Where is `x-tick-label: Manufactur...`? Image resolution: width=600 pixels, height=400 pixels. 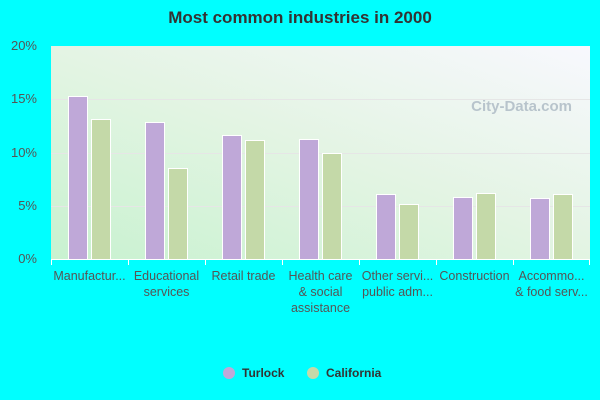
x-tick-label: Manufactur... is located at coordinates (89, 276).